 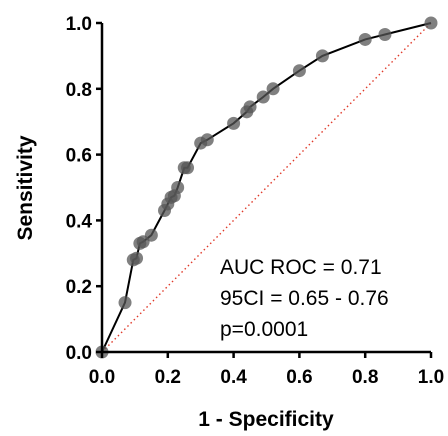 What do you see at coordinates (233, 377) in the screenshot?
I see `x-tick-label: 0.4` at bounding box center [233, 377].